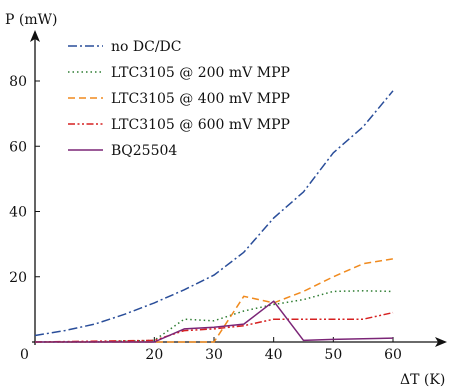 The width and height of the screenshot is (450, 388). What do you see at coordinates (200, 99) in the screenshot?
I see `legend-label-2: LTC3105 @ 400 mV MPP` at bounding box center [200, 99].